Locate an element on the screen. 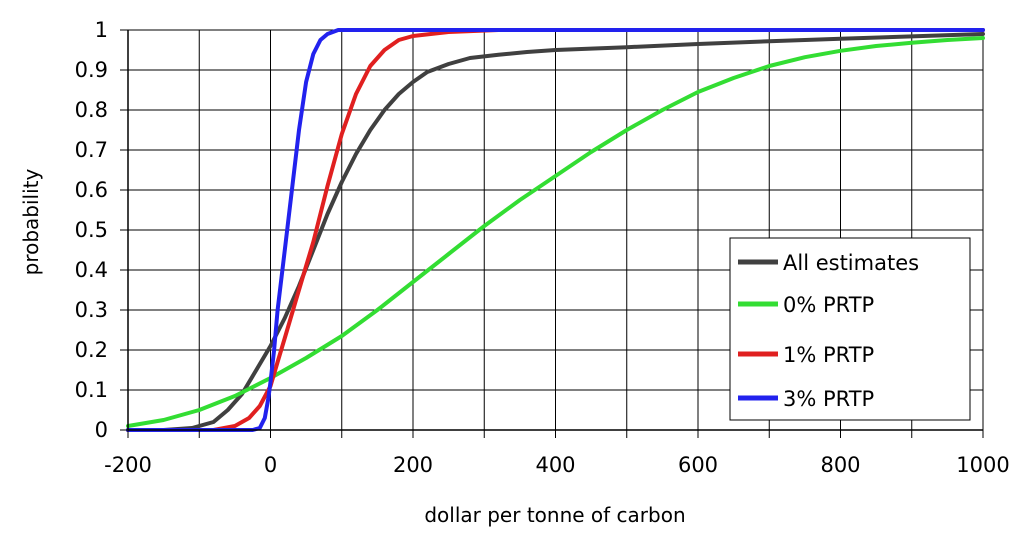 Image resolution: width=1017 pixels, height=556 pixels. legend-label: All estimates is located at coordinates (851, 263).